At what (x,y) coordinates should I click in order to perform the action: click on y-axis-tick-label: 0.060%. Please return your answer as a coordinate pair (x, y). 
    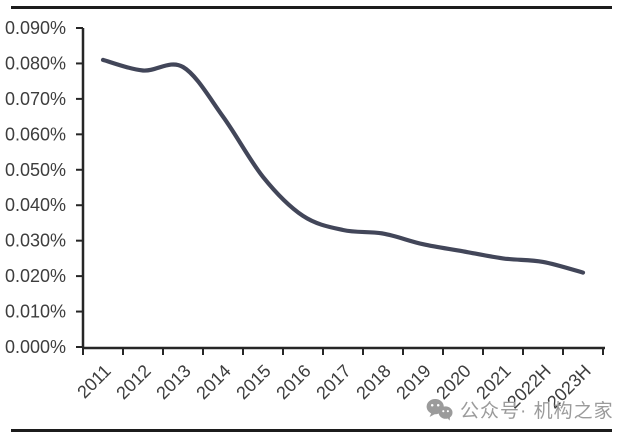
    Looking at the image, I should click on (35, 134).